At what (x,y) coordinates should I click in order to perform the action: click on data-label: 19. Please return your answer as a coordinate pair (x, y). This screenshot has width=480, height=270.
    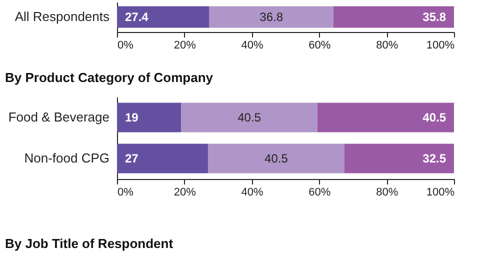
    Looking at the image, I should click on (132, 117).